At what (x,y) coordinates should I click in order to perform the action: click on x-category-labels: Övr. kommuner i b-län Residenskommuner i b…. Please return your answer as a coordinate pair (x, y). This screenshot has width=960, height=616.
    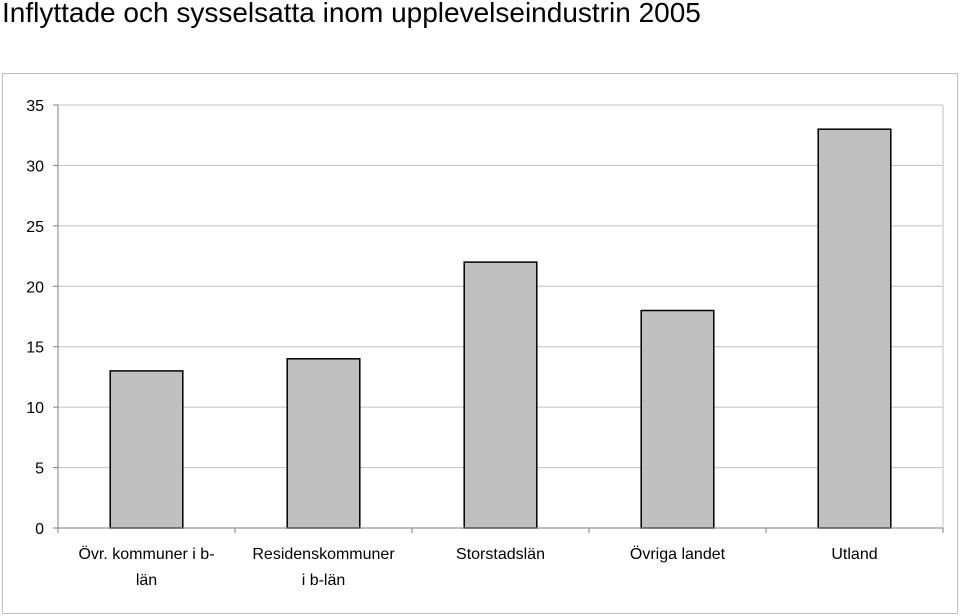
    Looking at the image, I should click on (477, 567).